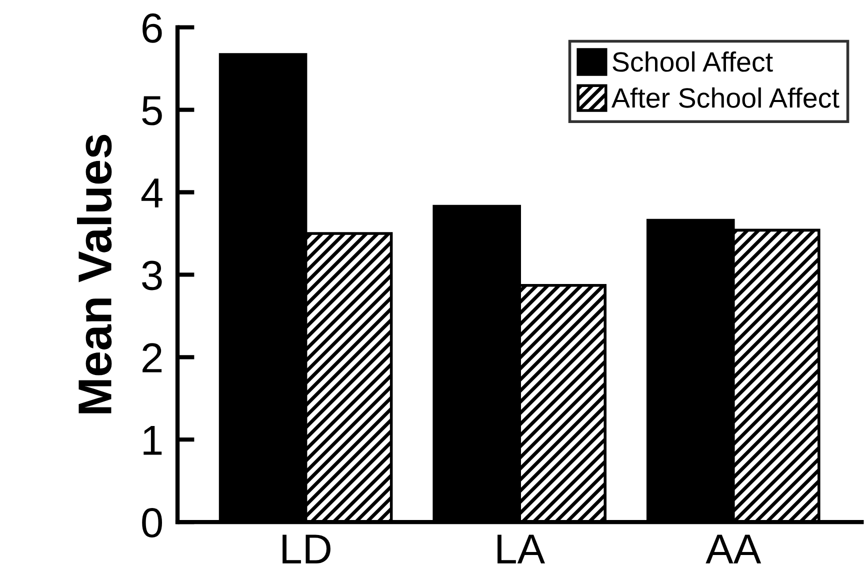 The height and width of the screenshot is (582, 866). I want to click on y-tick-label: 4, so click(151, 193).